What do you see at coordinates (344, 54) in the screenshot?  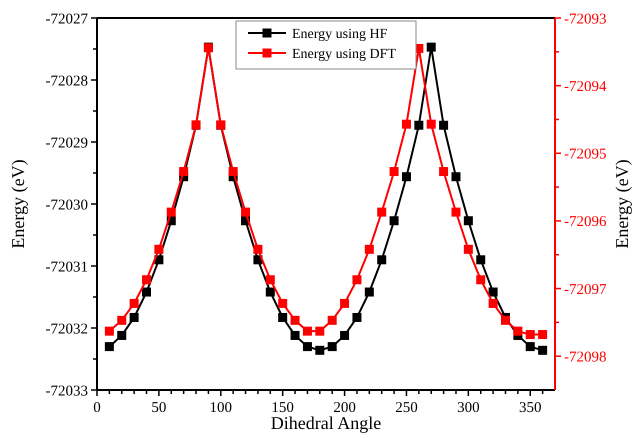 I see `legend-label: Energy using DFT` at bounding box center [344, 54].